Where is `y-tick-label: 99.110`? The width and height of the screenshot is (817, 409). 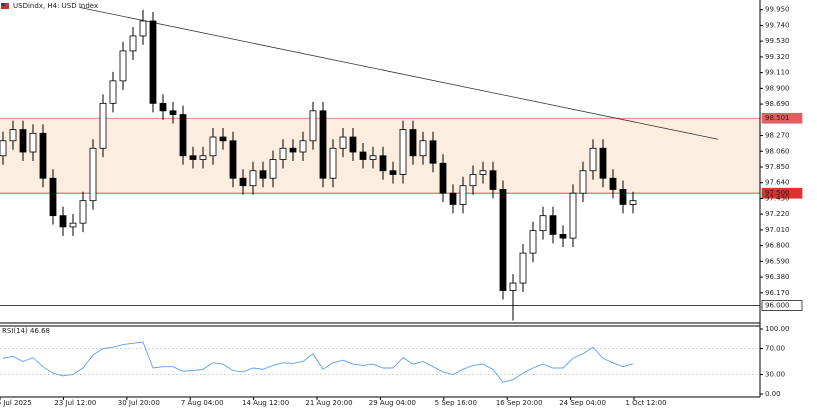
y-tick-label: 99.110 is located at coordinates (777, 73).